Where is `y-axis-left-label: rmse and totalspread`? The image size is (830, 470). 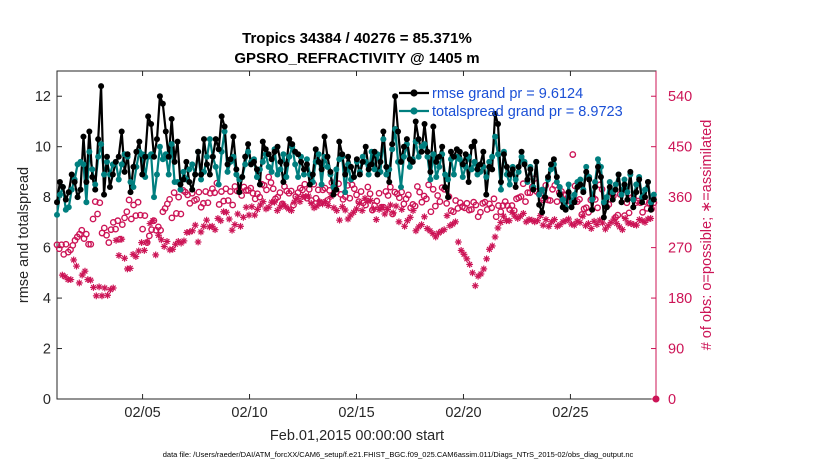 y-axis-left-label: rmse and totalspread is located at coordinates (24, 235).